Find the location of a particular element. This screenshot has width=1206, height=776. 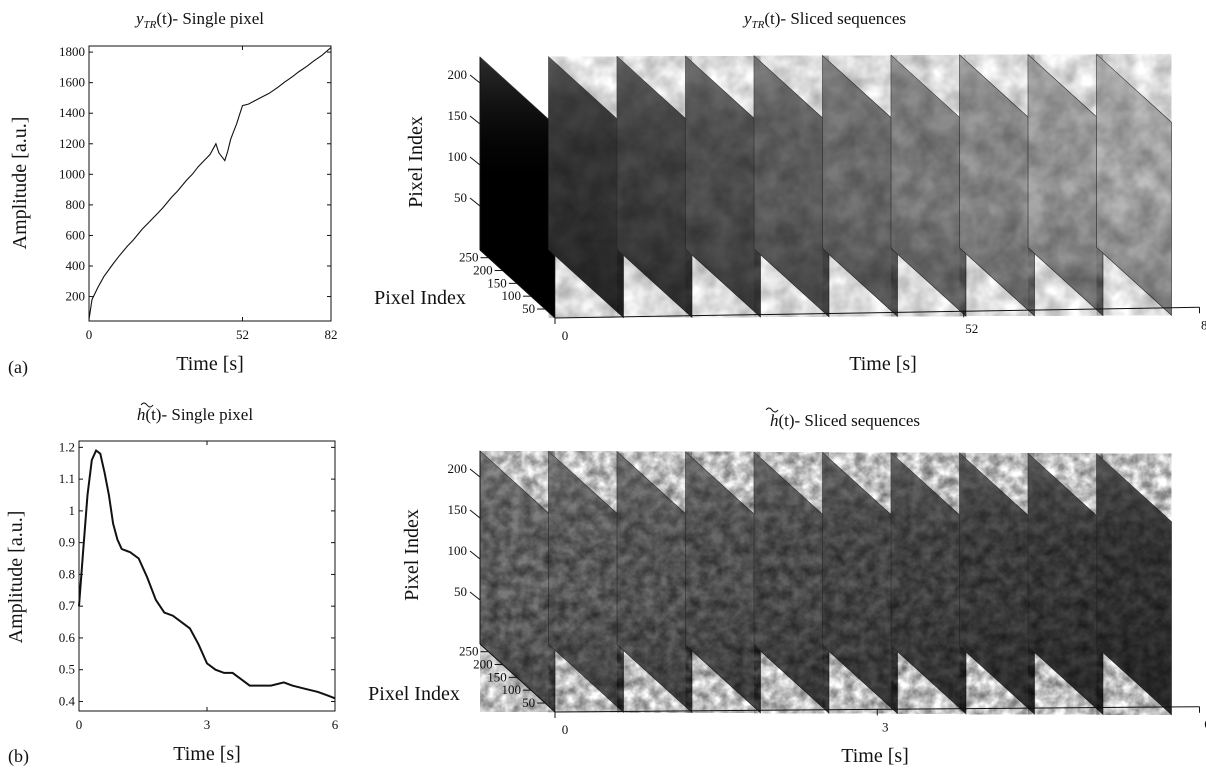

y-tick-label: 1.1 is located at coordinates (67, 478).